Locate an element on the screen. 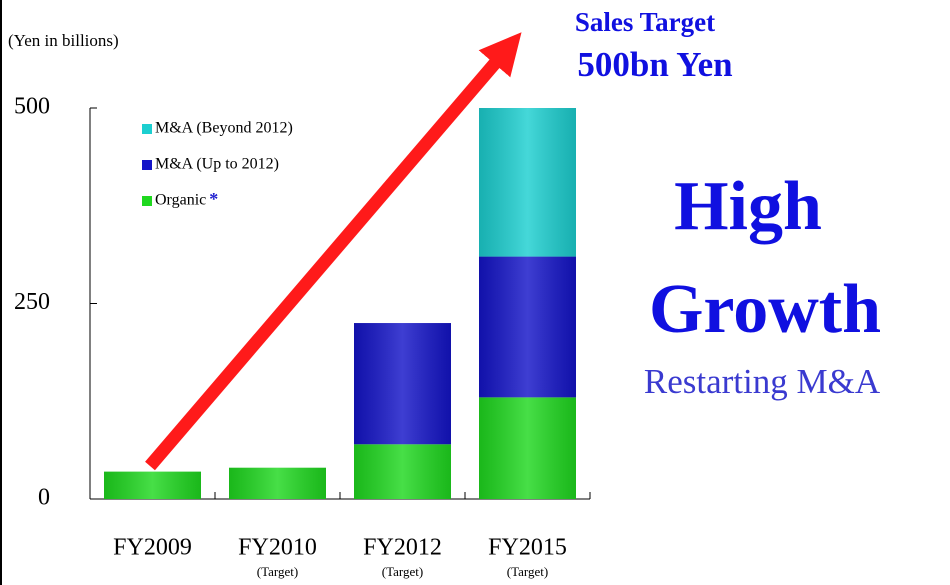  y-tick-label: 500 is located at coordinates (32, 107).